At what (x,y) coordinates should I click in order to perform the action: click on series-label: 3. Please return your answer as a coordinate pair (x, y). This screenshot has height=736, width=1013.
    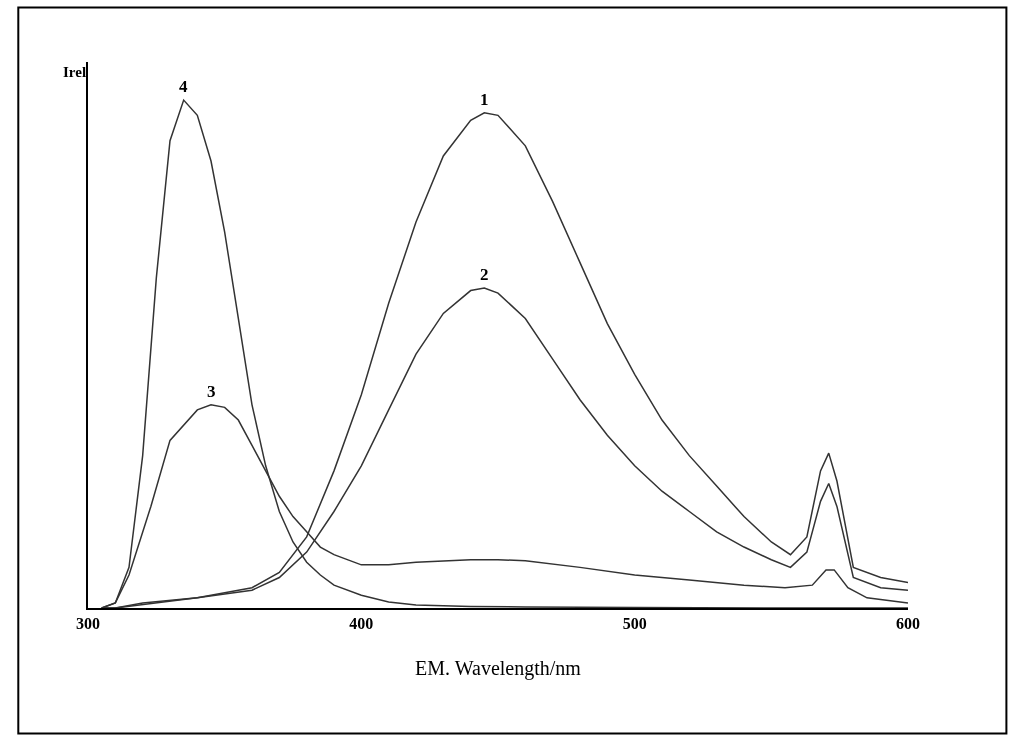
    Looking at the image, I should click on (211, 391).